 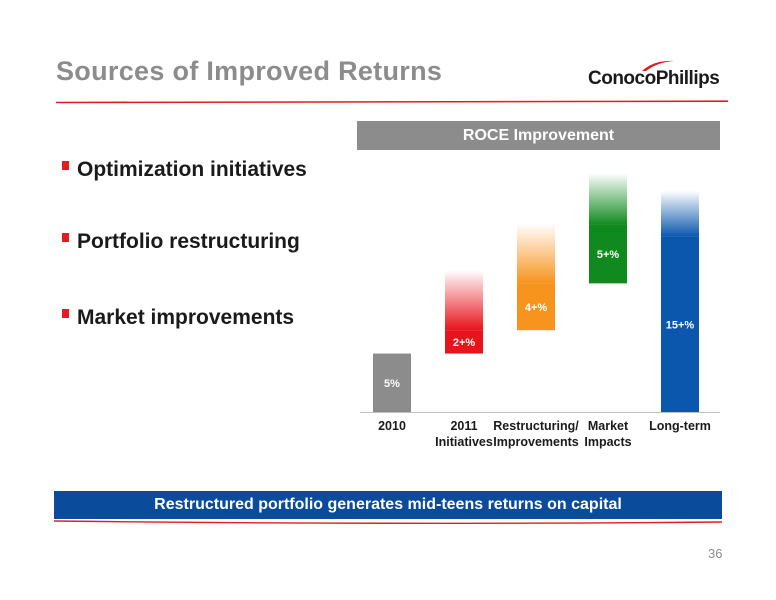 I want to click on logo-text: ConocoPhillips, so click(x=654, y=78).